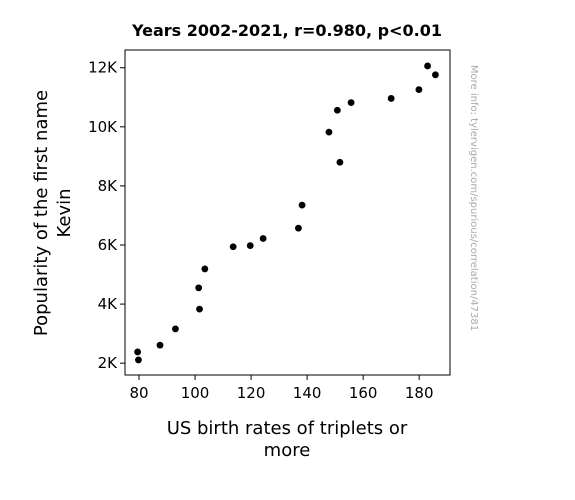 The height and width of the screenshot is (500, 575). I want to click on y-axis: 2K 4K 6K 8K 10K 12K, so click(106, 215).